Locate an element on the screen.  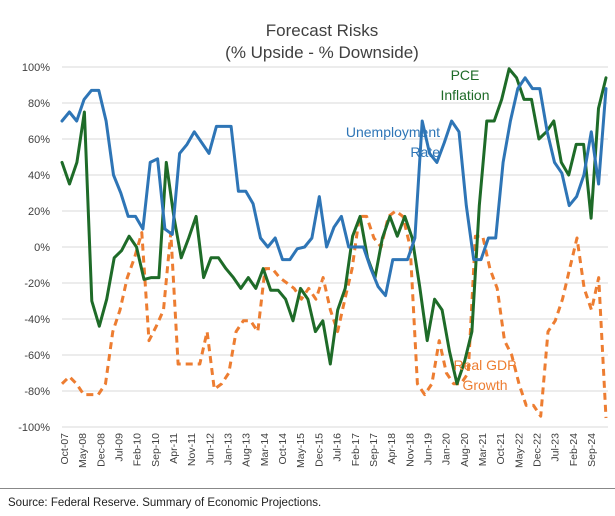
chart-subtitle: (% Upside - % Downside) is located at coordinates (322, 52).